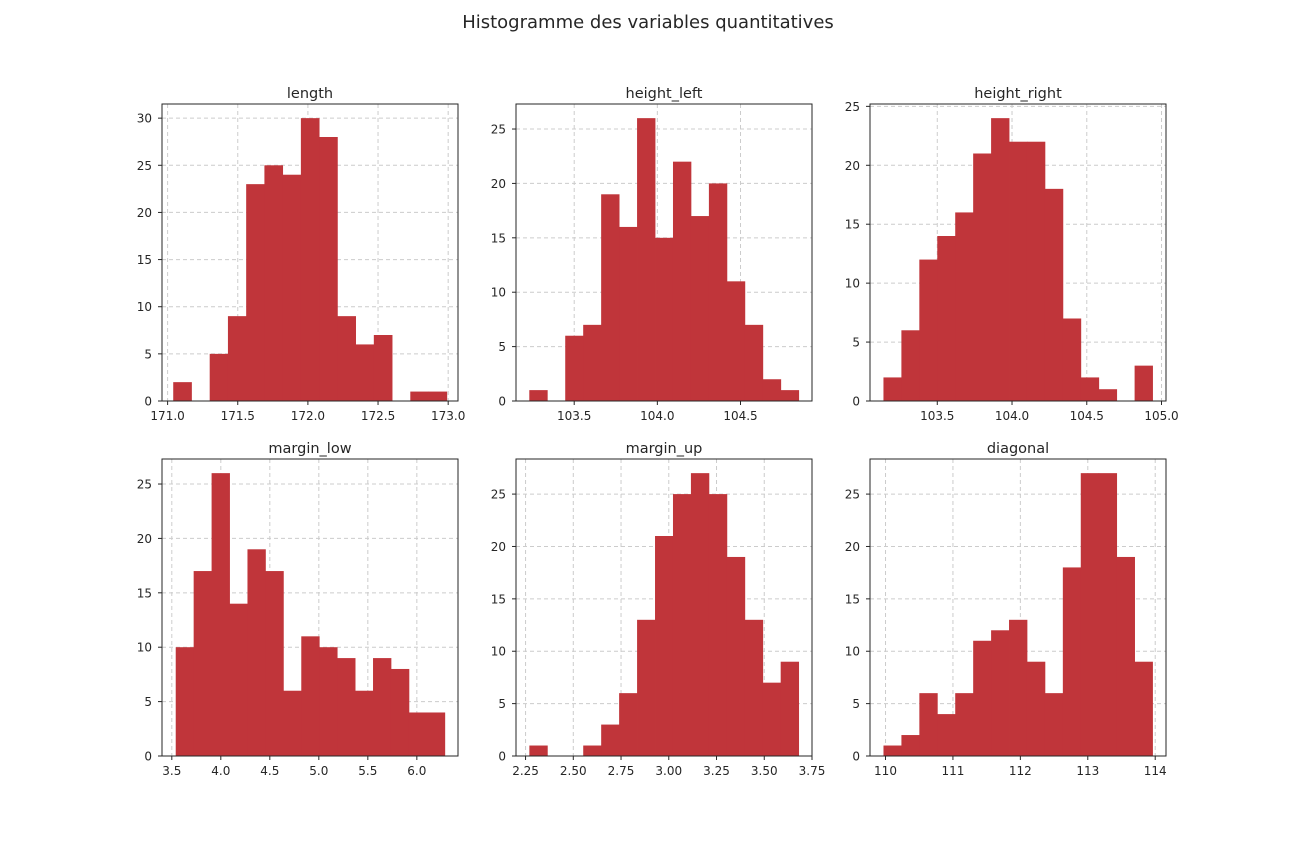 The height and width of the screenshot is (864, 1296). What do you see at coordinates (144, 119) in the screenshot?
I see `y-tick-label: 30` at bounding box center [144, 119].